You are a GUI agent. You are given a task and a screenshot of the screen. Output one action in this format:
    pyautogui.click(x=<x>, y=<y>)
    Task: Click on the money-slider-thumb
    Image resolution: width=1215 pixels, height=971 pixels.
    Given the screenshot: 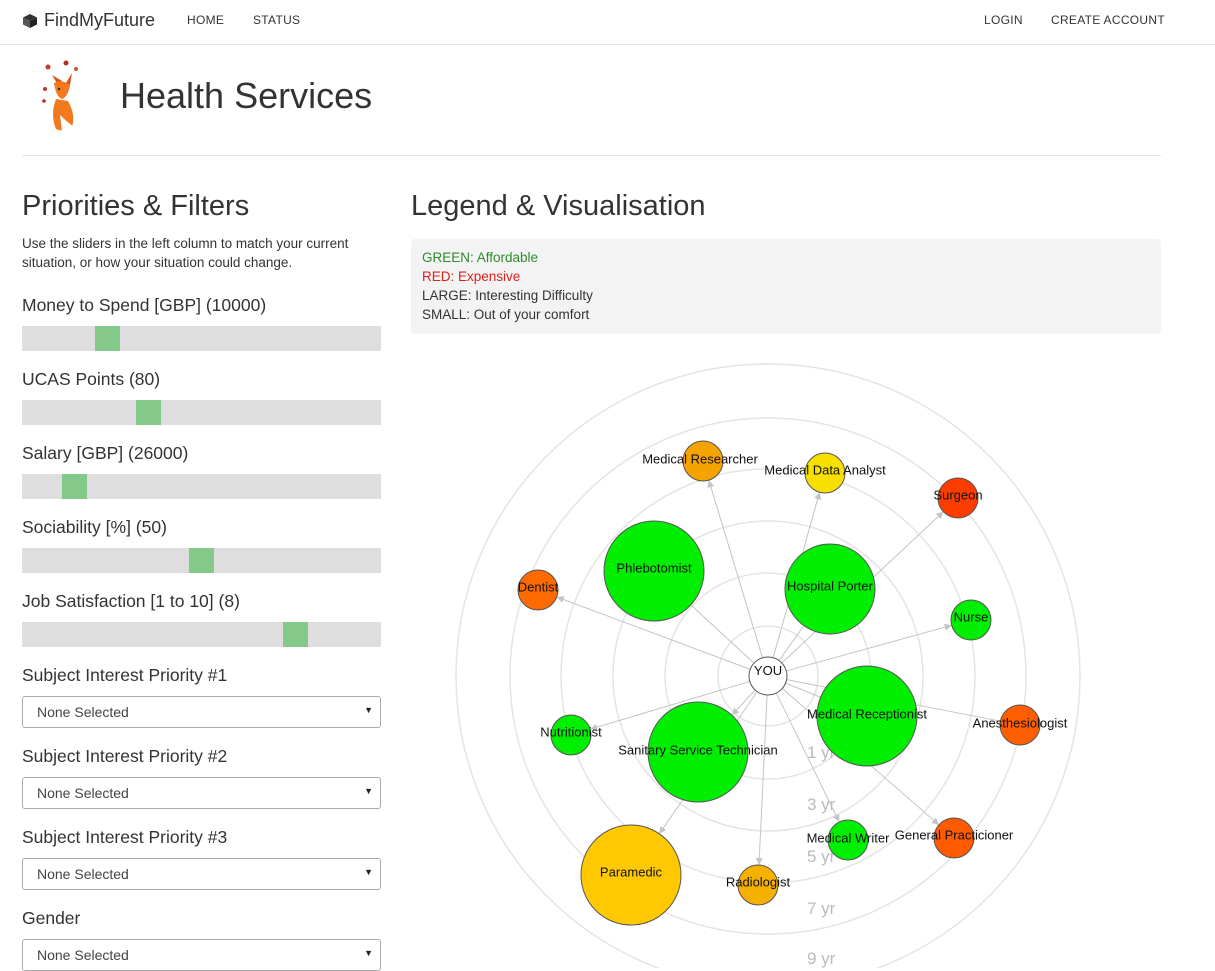 What is the action you would take?
    pyautogui.click(x=107, y=338)
    